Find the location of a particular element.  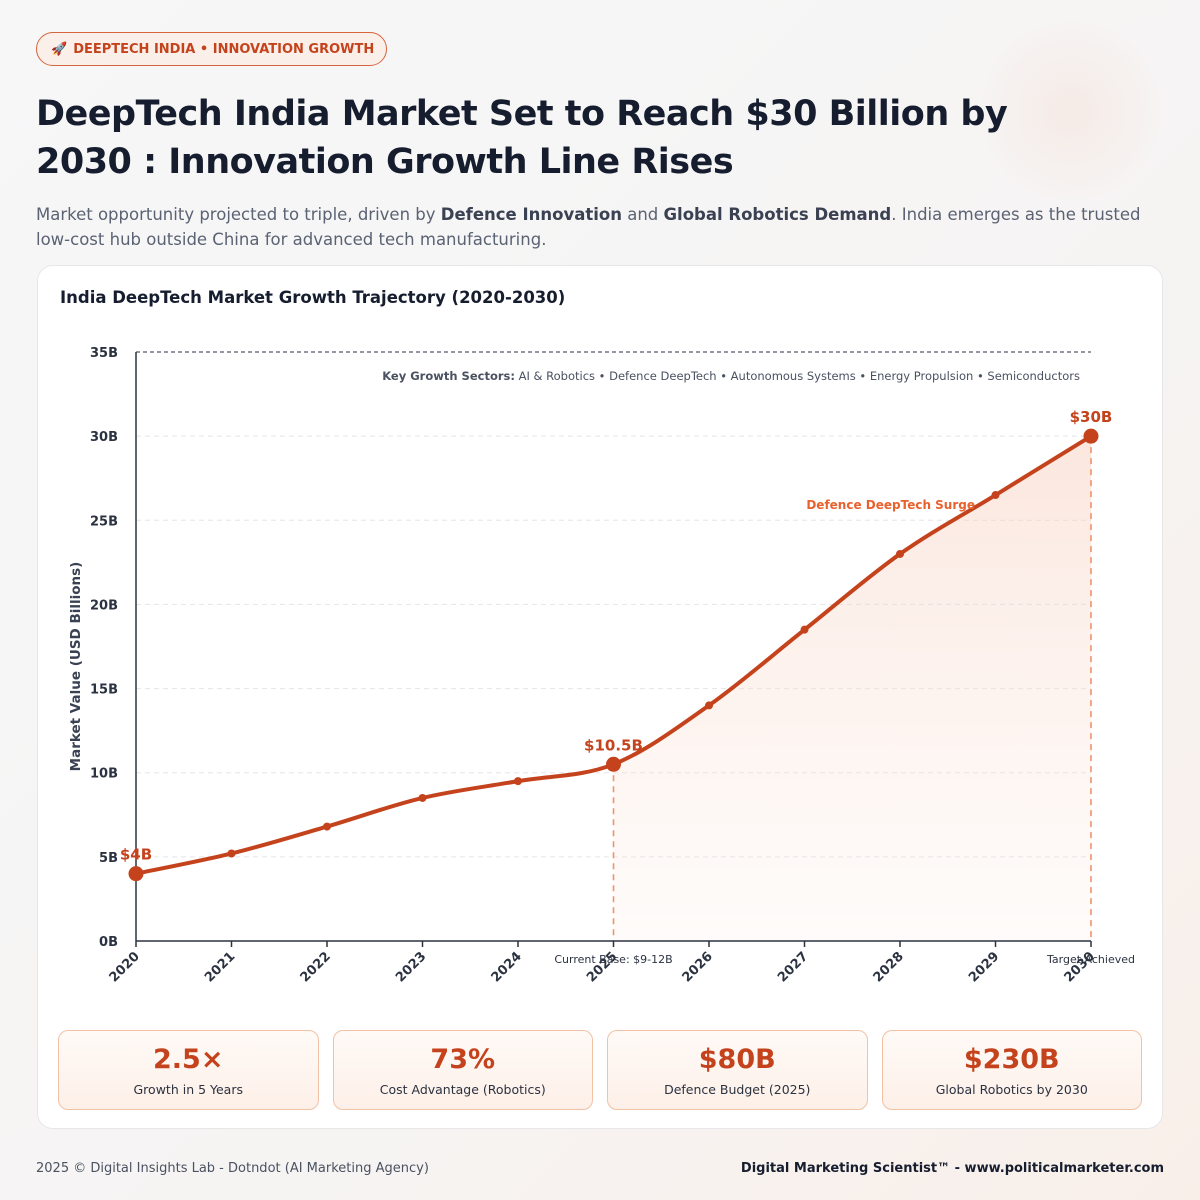

highlight-defence-innovation: Defence Innovation is located at coordinates (531, 214).